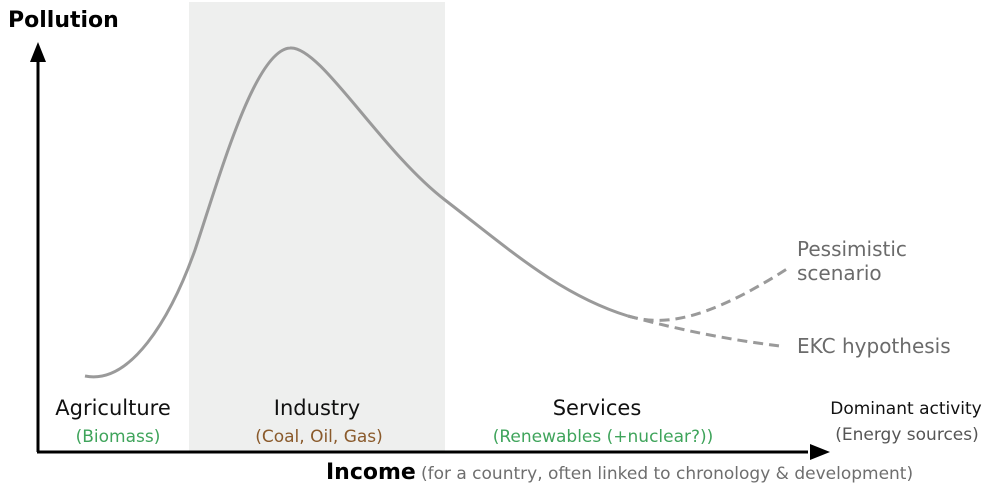 This screenshot has width=1000, height=500. Describe the element at coordinates (597, 408) in the screenshot. I see `stage-services-label: Services` at that location.